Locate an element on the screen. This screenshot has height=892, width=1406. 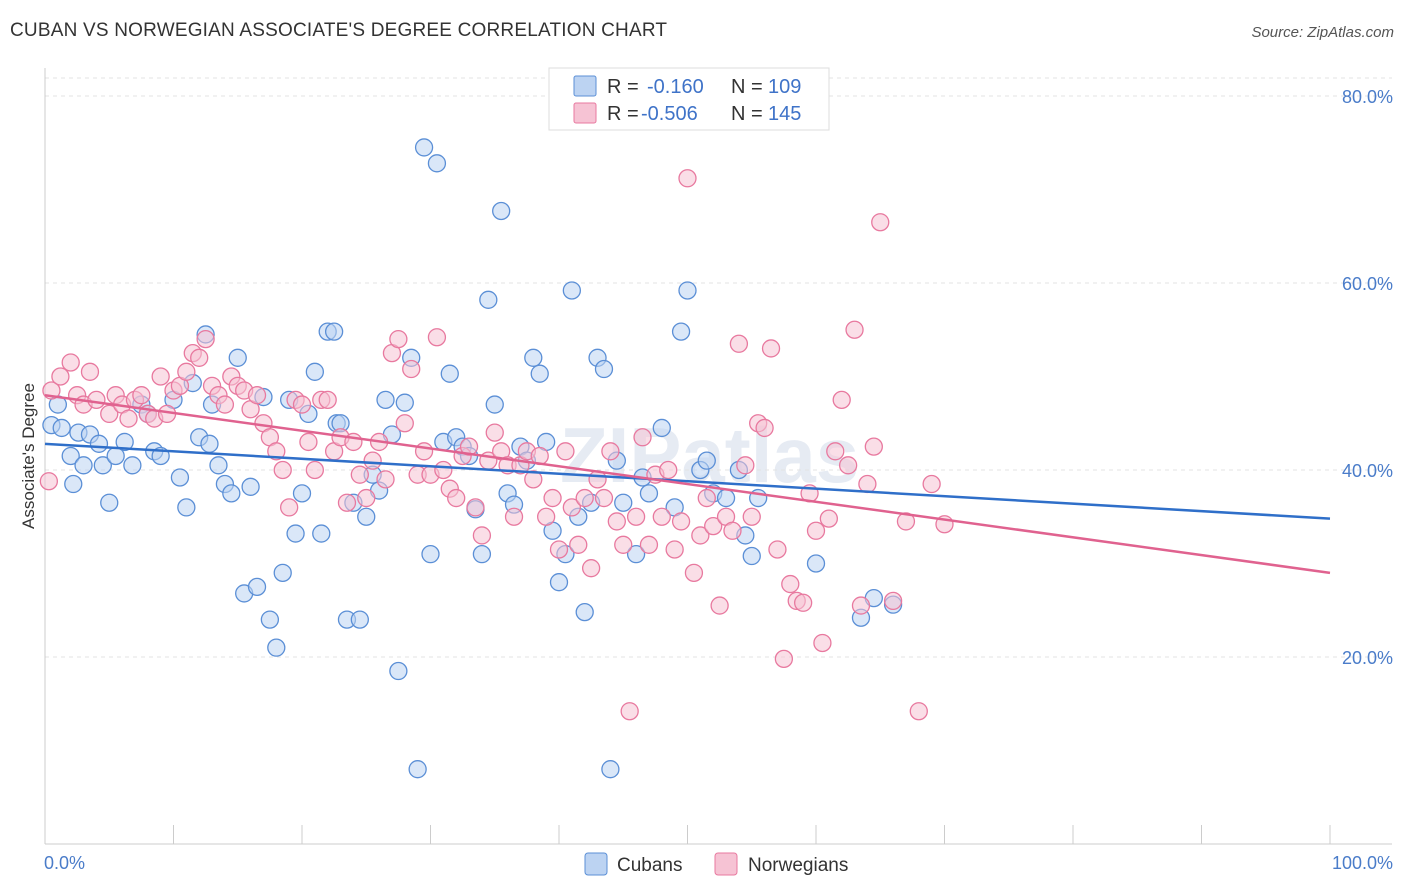
legend-r-label-cubans: R = is located at coordinates (623, 87).